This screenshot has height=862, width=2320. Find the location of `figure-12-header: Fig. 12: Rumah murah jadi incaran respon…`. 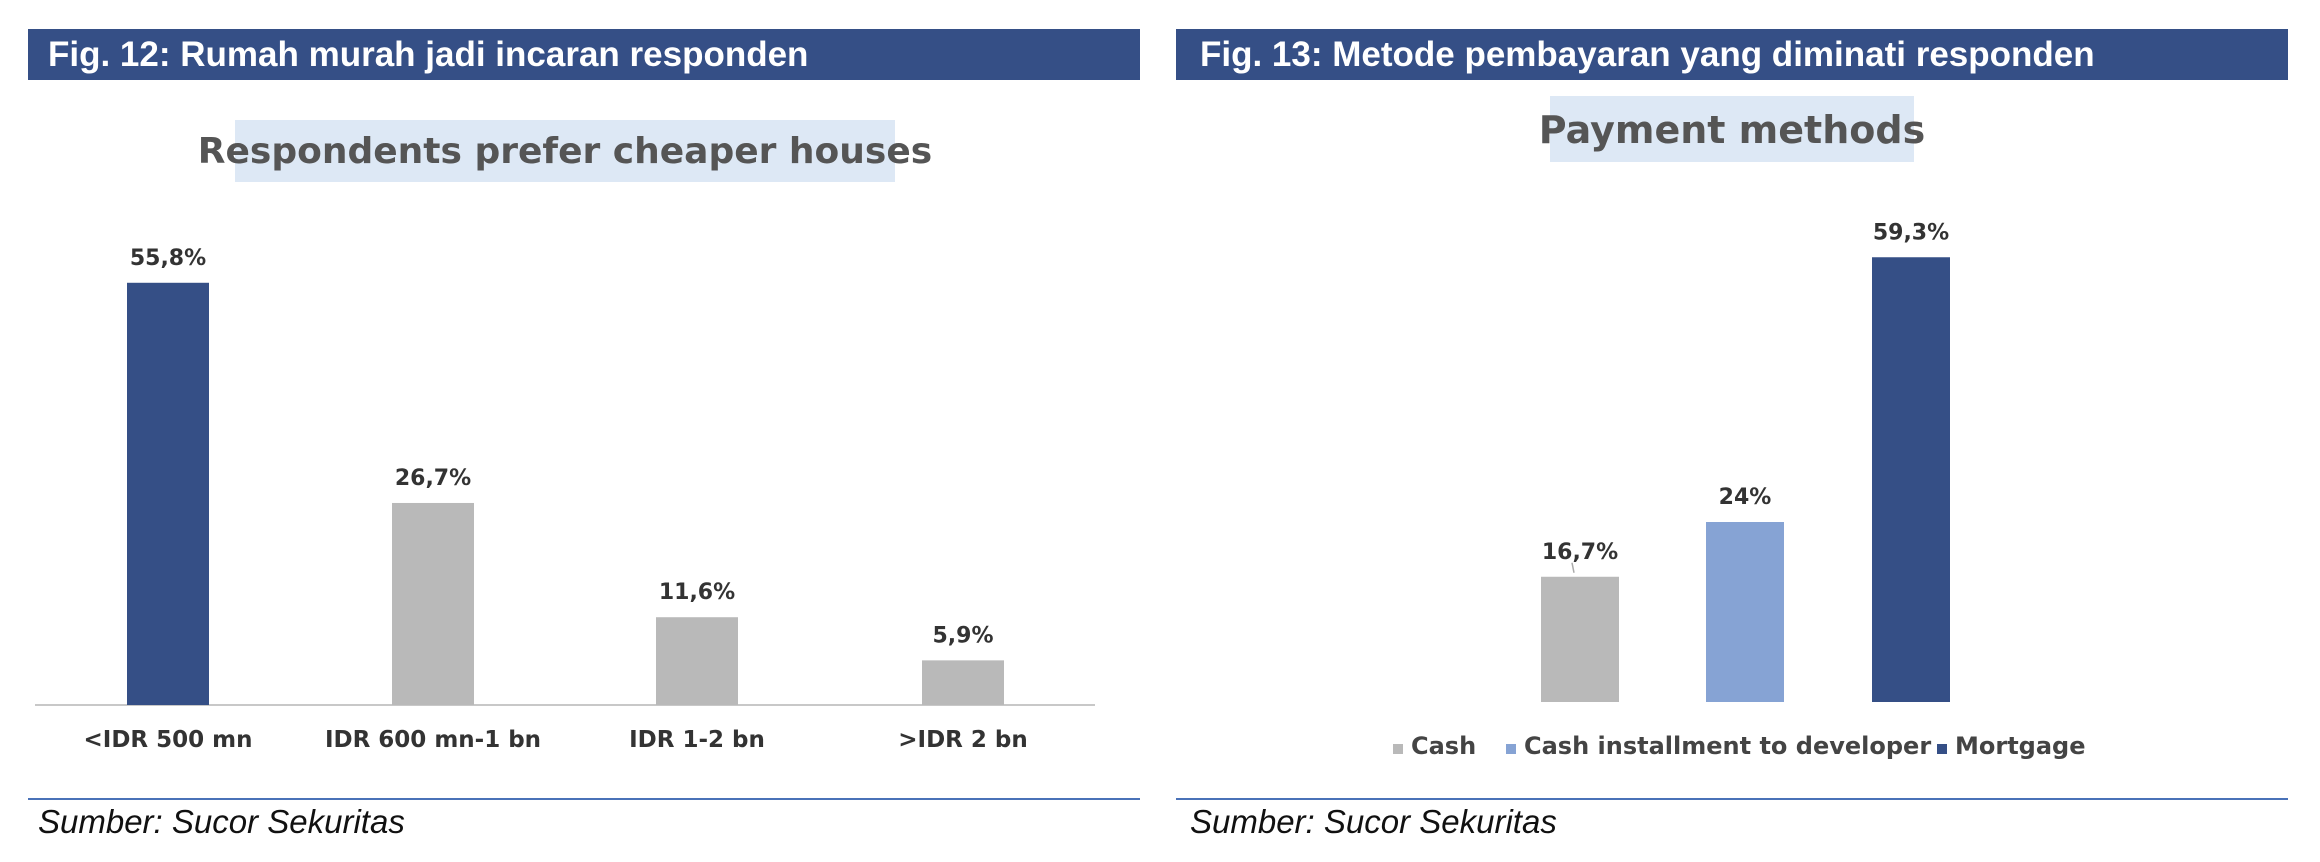

figure-12-header: Fig. 12: Rumah murah jadi incaran respon… is located at coordinates (584, 54).